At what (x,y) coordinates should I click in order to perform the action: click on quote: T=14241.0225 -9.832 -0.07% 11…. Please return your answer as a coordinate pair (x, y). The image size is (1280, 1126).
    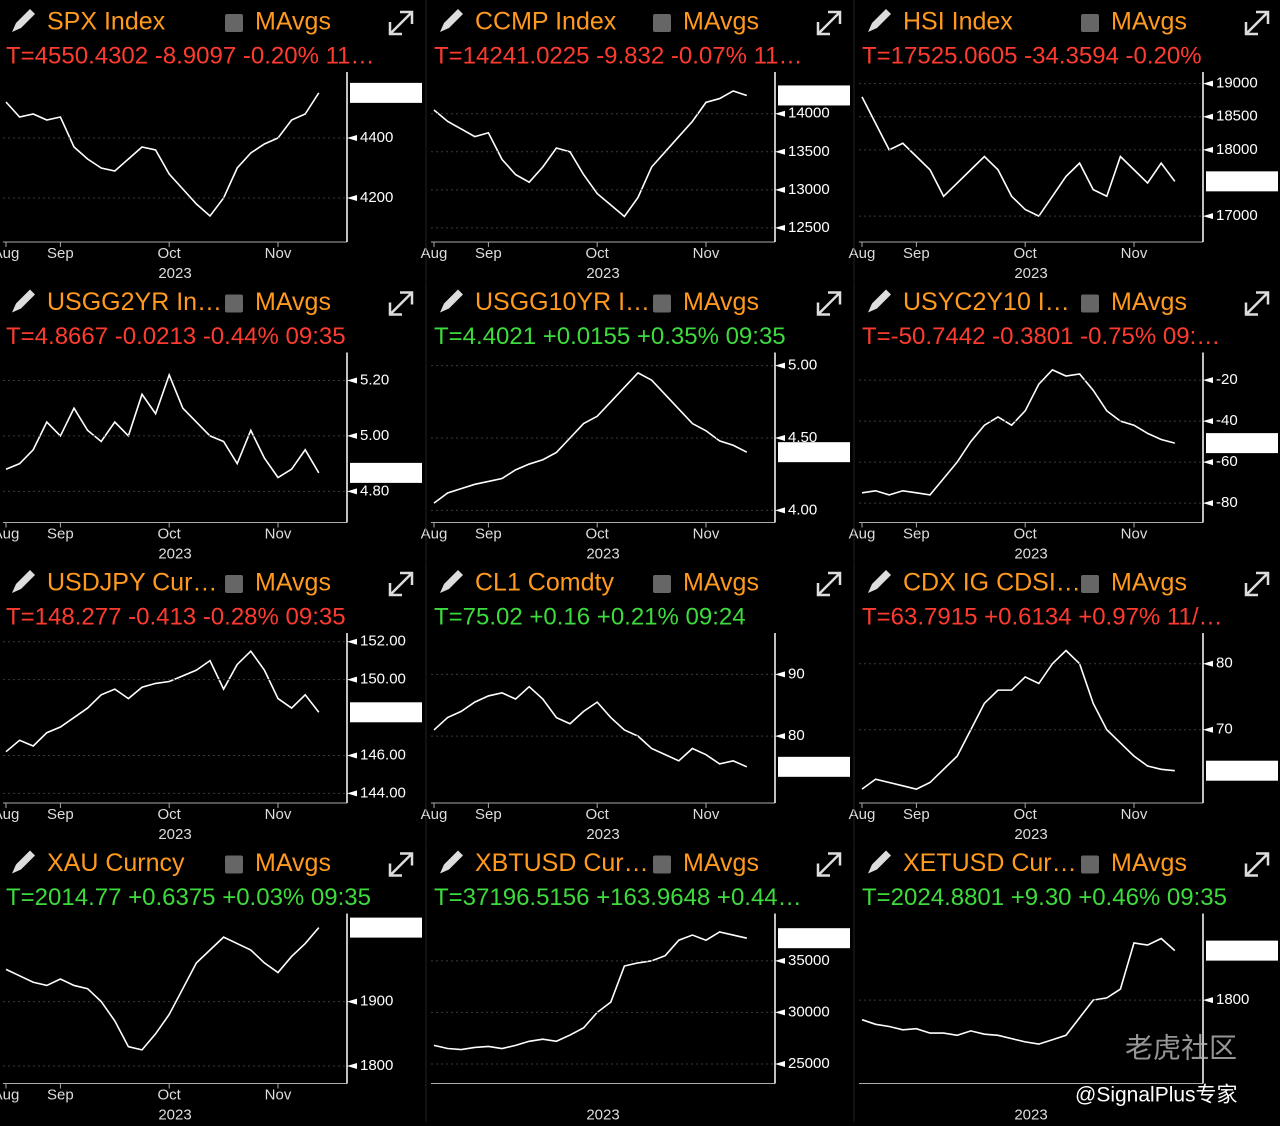
    Looking at the image, I should click on (618, 55).